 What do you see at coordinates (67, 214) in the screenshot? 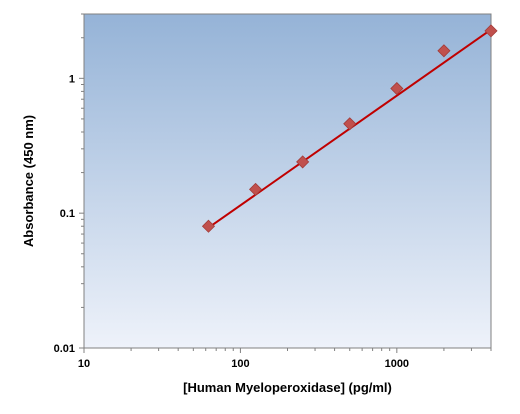
I see `y-tick-label: 0.1` at bounding box center [67, 214].